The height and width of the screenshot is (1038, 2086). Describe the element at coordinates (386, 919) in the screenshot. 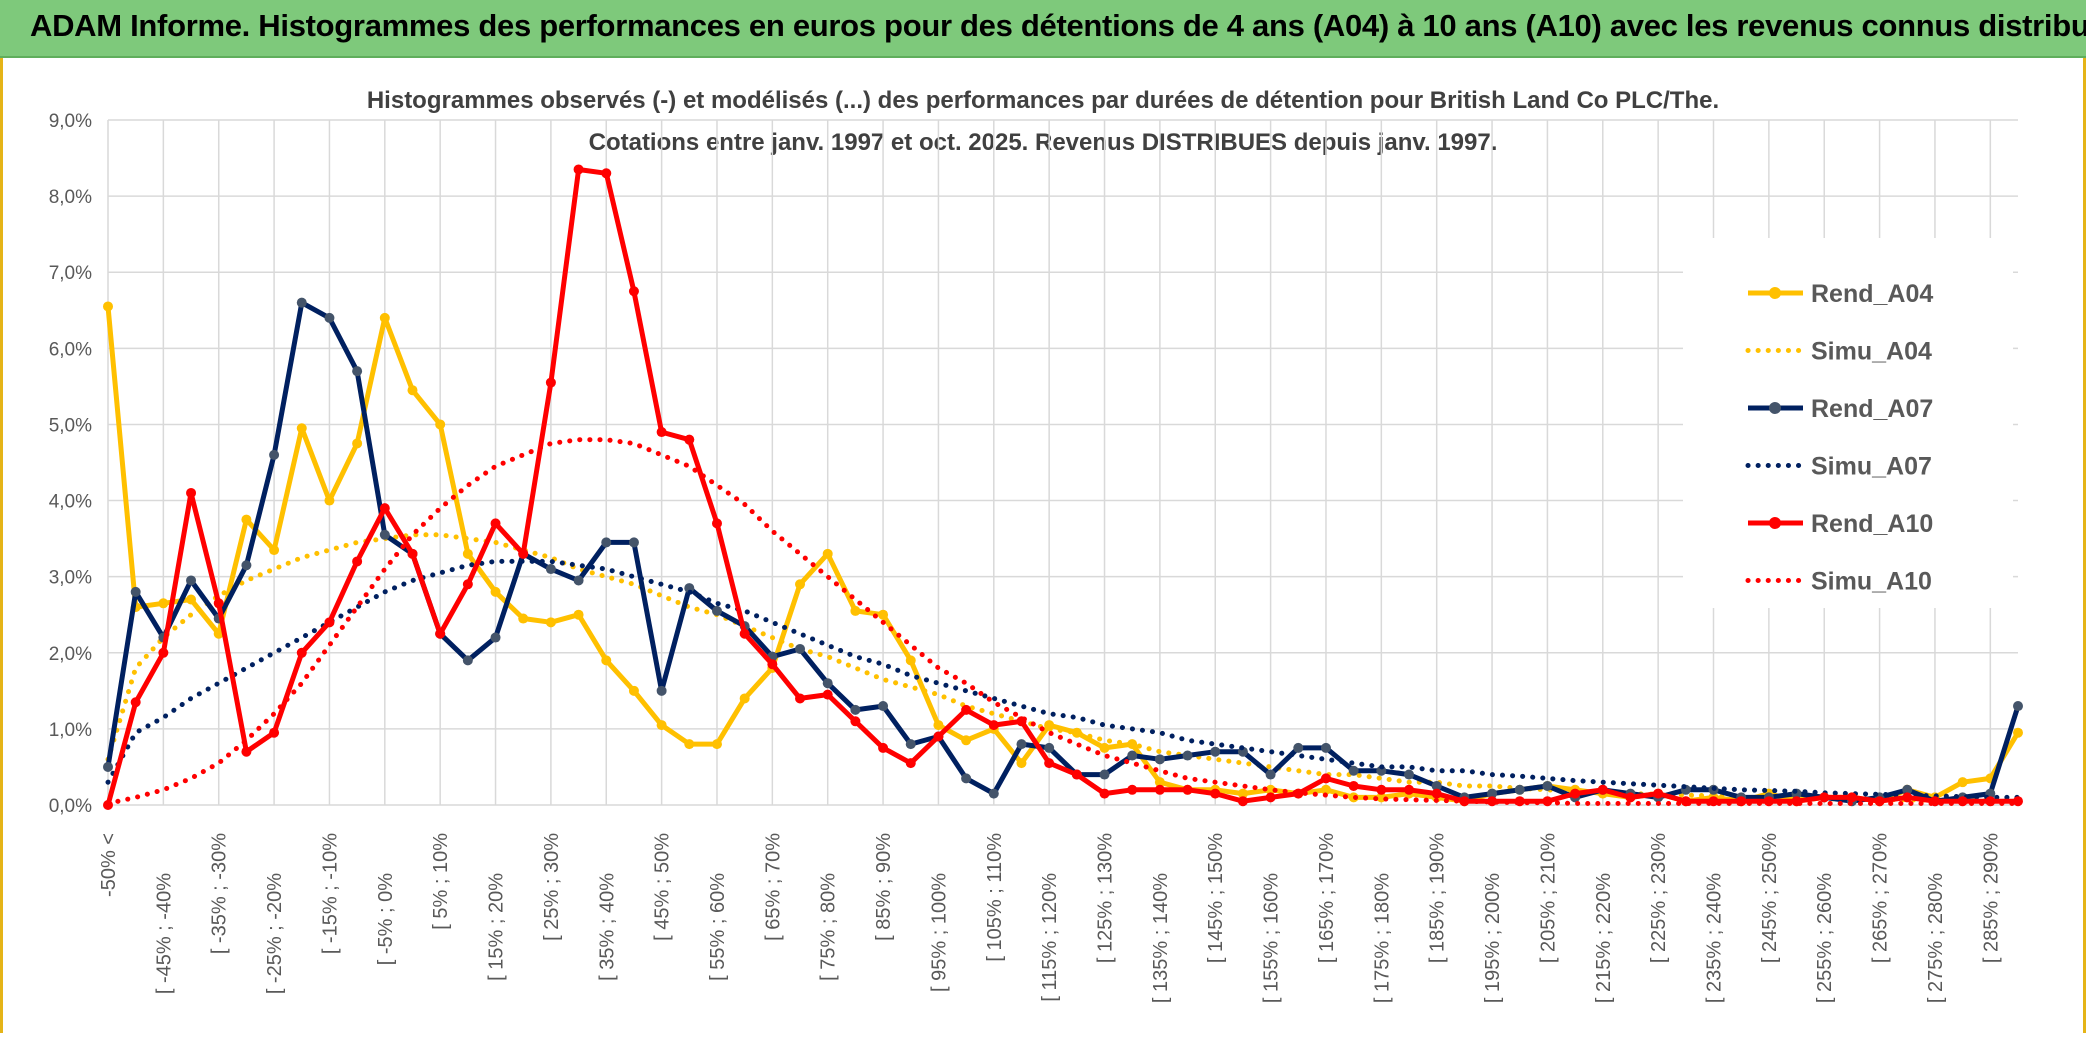

I see `x-tick-label: [ -5% ; 0%` at that location.